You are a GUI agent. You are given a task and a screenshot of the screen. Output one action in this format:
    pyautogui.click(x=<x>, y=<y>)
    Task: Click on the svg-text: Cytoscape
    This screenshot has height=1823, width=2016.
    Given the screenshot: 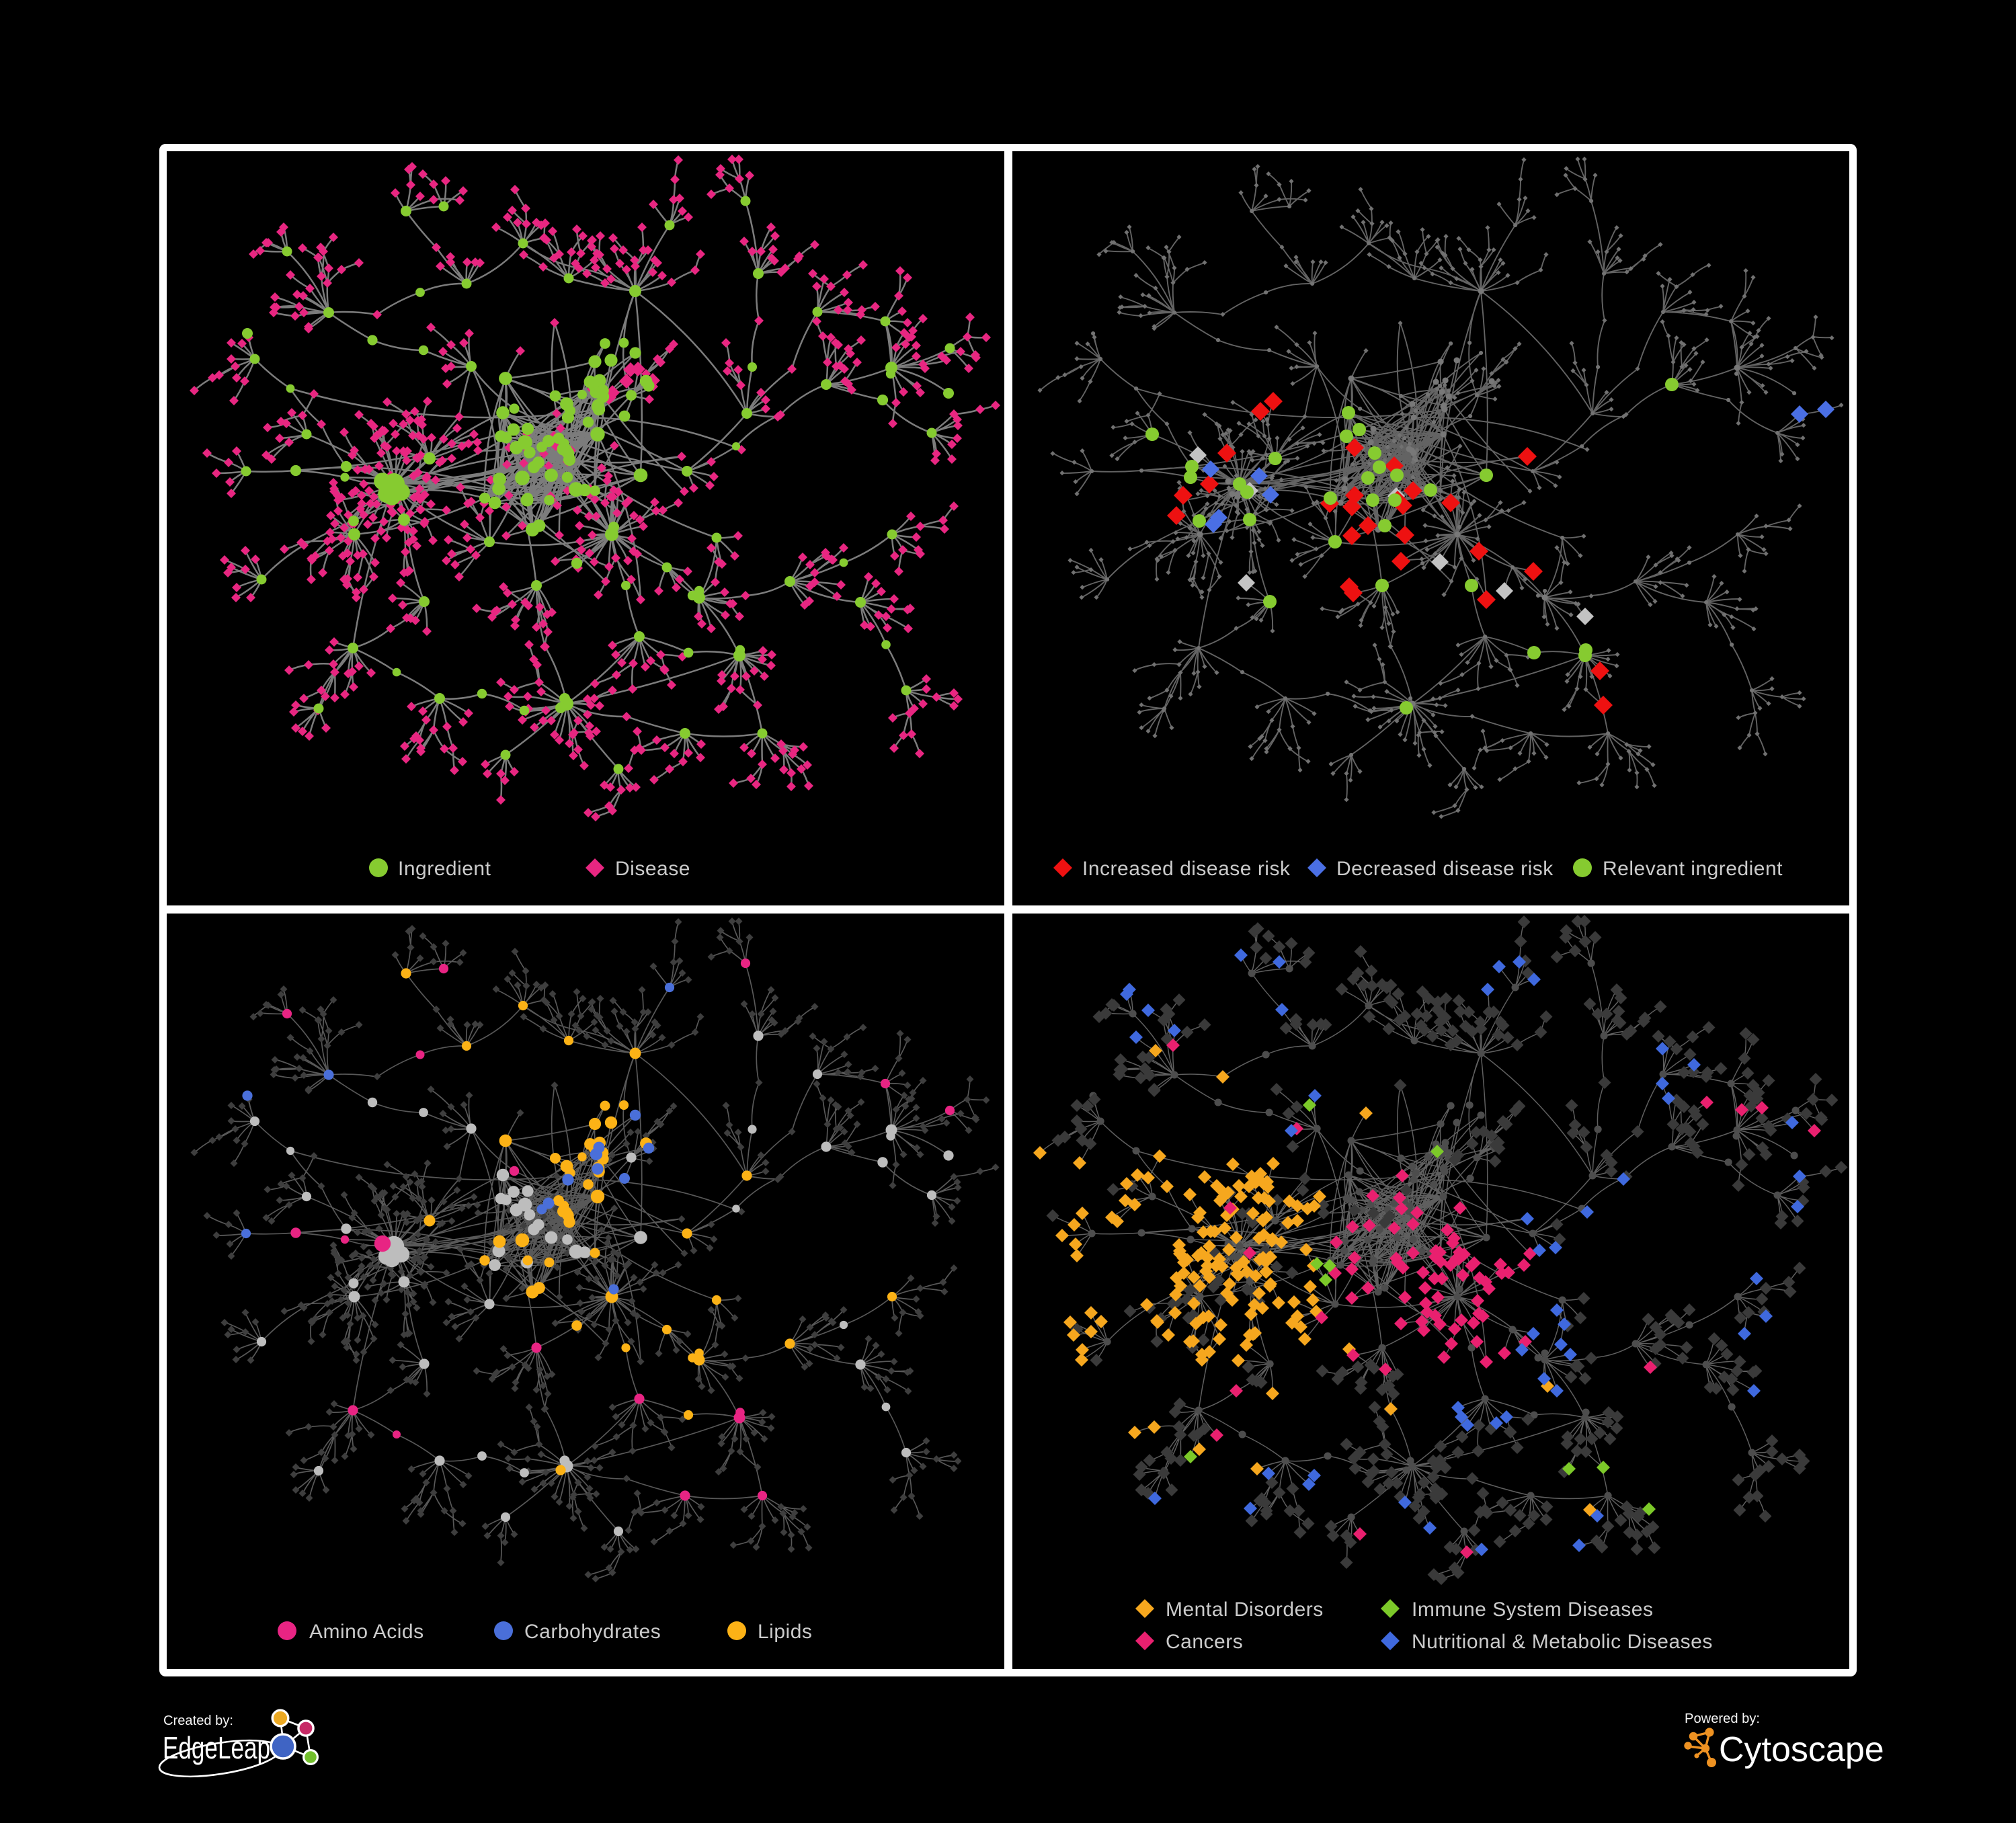 What is the action you would take?
    pyautogui.click(x=1801, y=1749)
    